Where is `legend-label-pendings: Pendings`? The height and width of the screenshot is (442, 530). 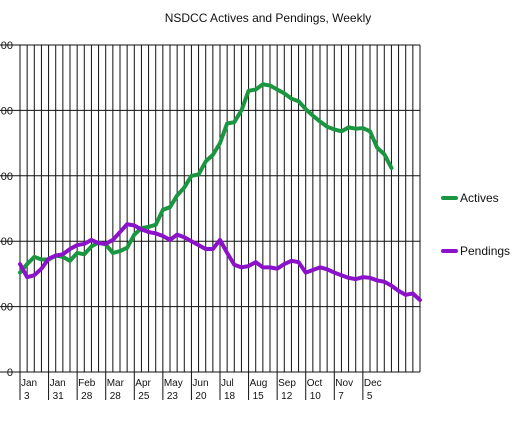
legend-label-pendings: Pendings is located at coordinates (485, 251).